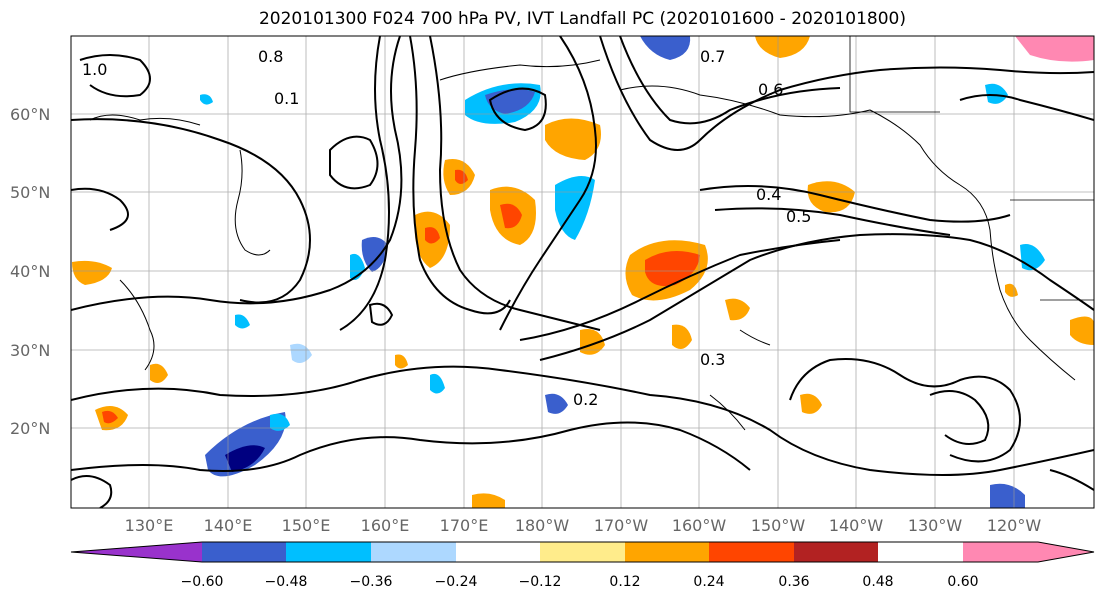 The image size is (1105, 601). Describe the element at coordinates (778, 525) in the screenshot. I see `lon-label: 150°W` at that location.